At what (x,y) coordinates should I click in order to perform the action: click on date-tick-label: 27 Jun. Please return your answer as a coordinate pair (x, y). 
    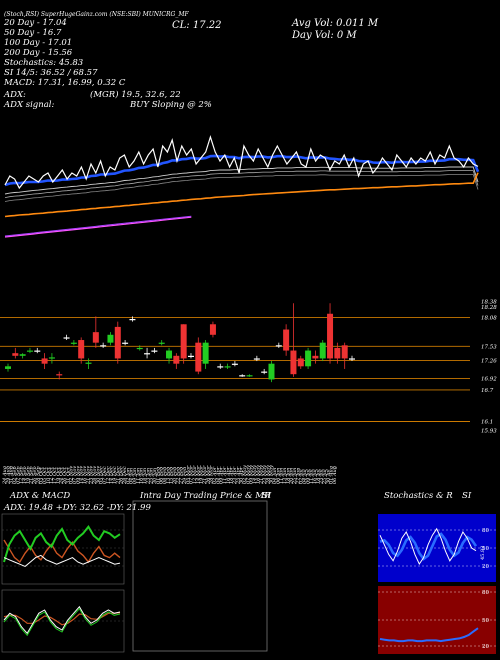
    Looking at the image, I should click on (298, 476).